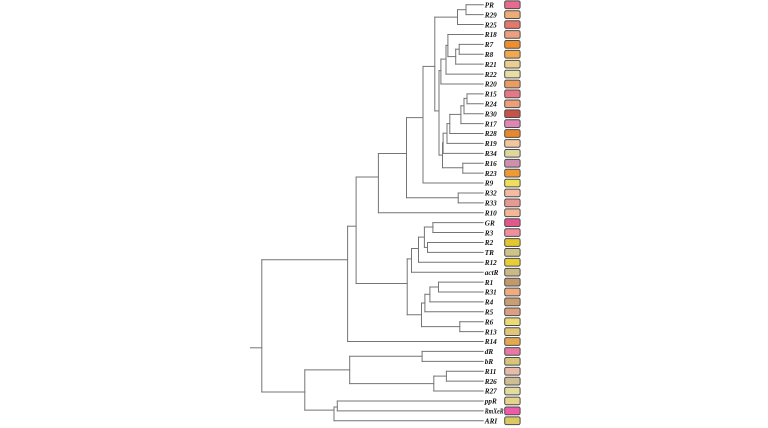  Describe the element at coordinates (488, 283) in the screenshot. I see `svg-text: R1` at that location.